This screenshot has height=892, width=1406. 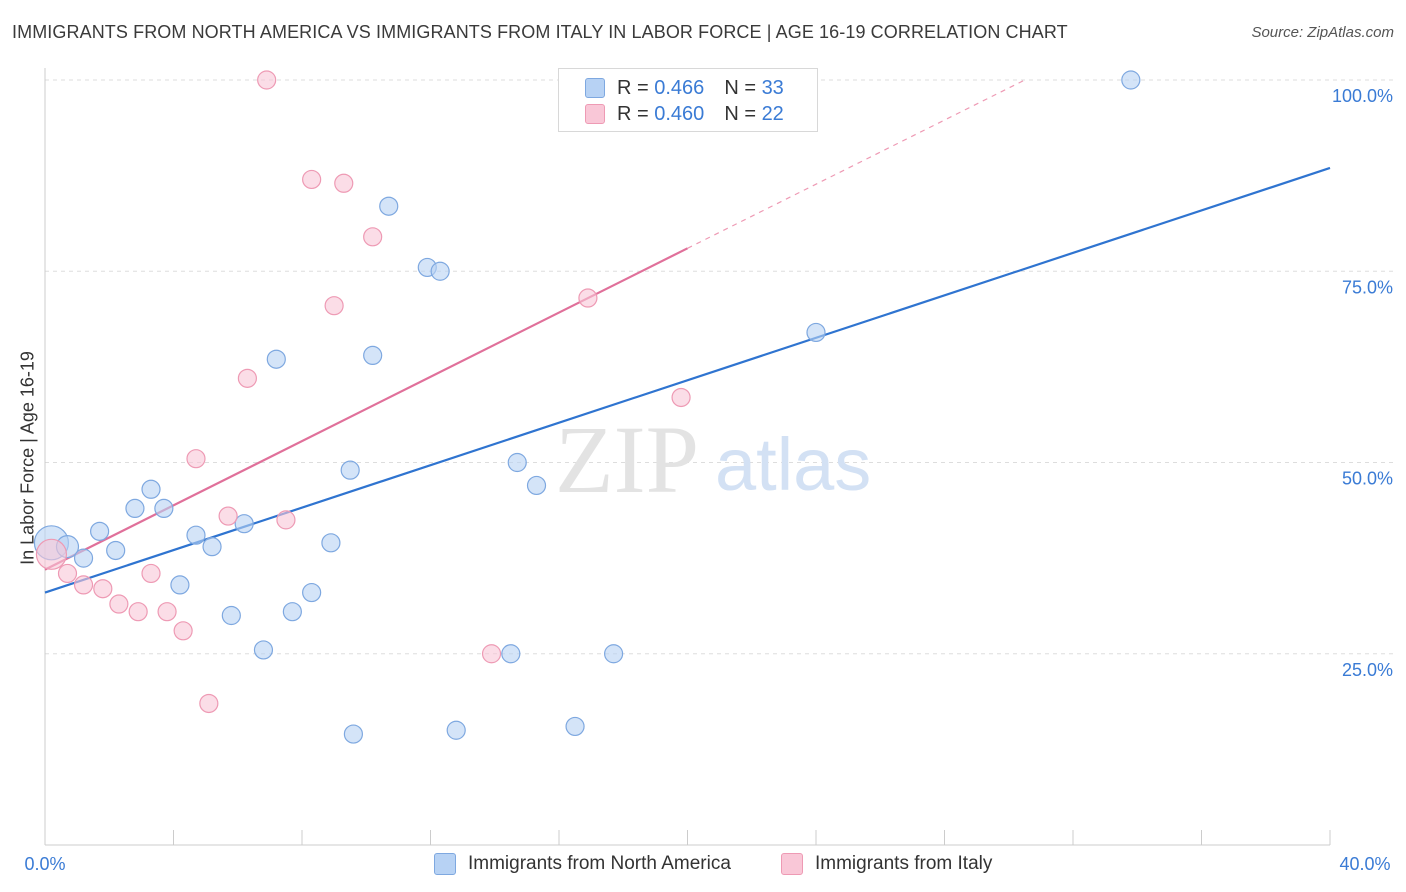 What do you see at coordinates (627, 459) in the screenshot?
I see `watermark-zip: ZIP` at bounding box center [627, 459].